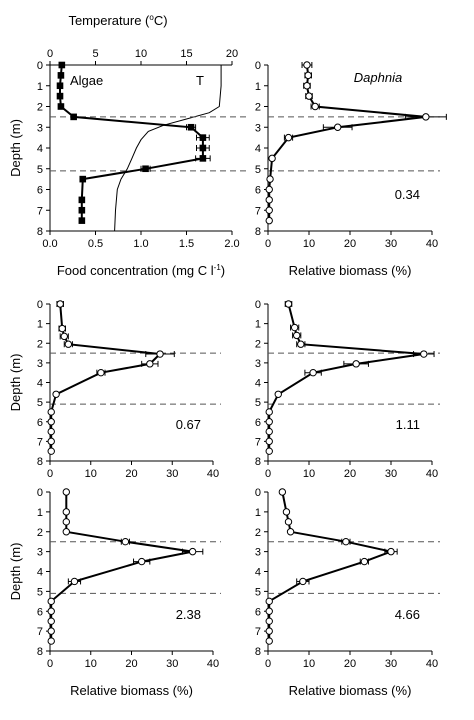 The width and height of the screenshot is (474, 720). What do you see at coordinates (231, 244) in the screenshot?
I see `x-tick-label: 2.0` at bounding box center [231, 244].